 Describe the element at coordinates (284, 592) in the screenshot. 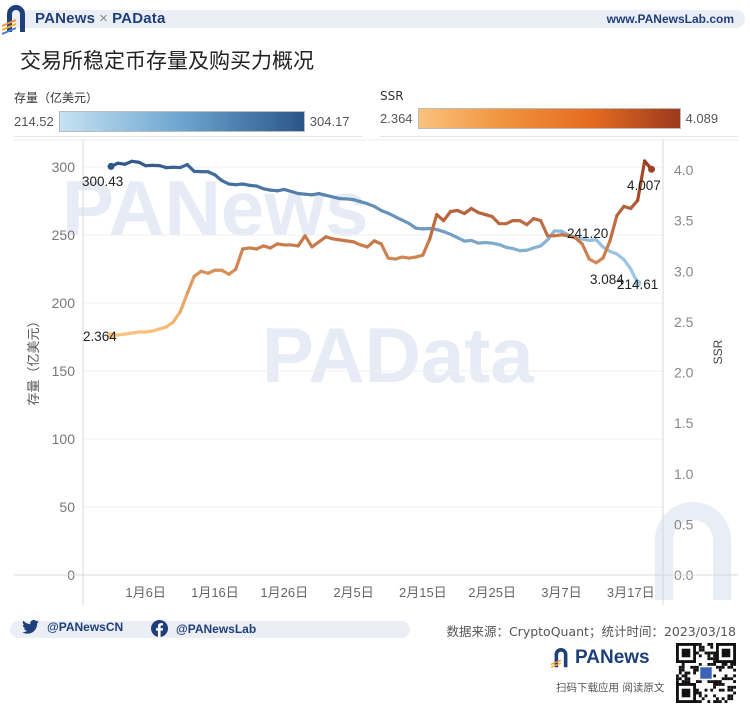

I see `x-tick-label: 1月26日` at that location.